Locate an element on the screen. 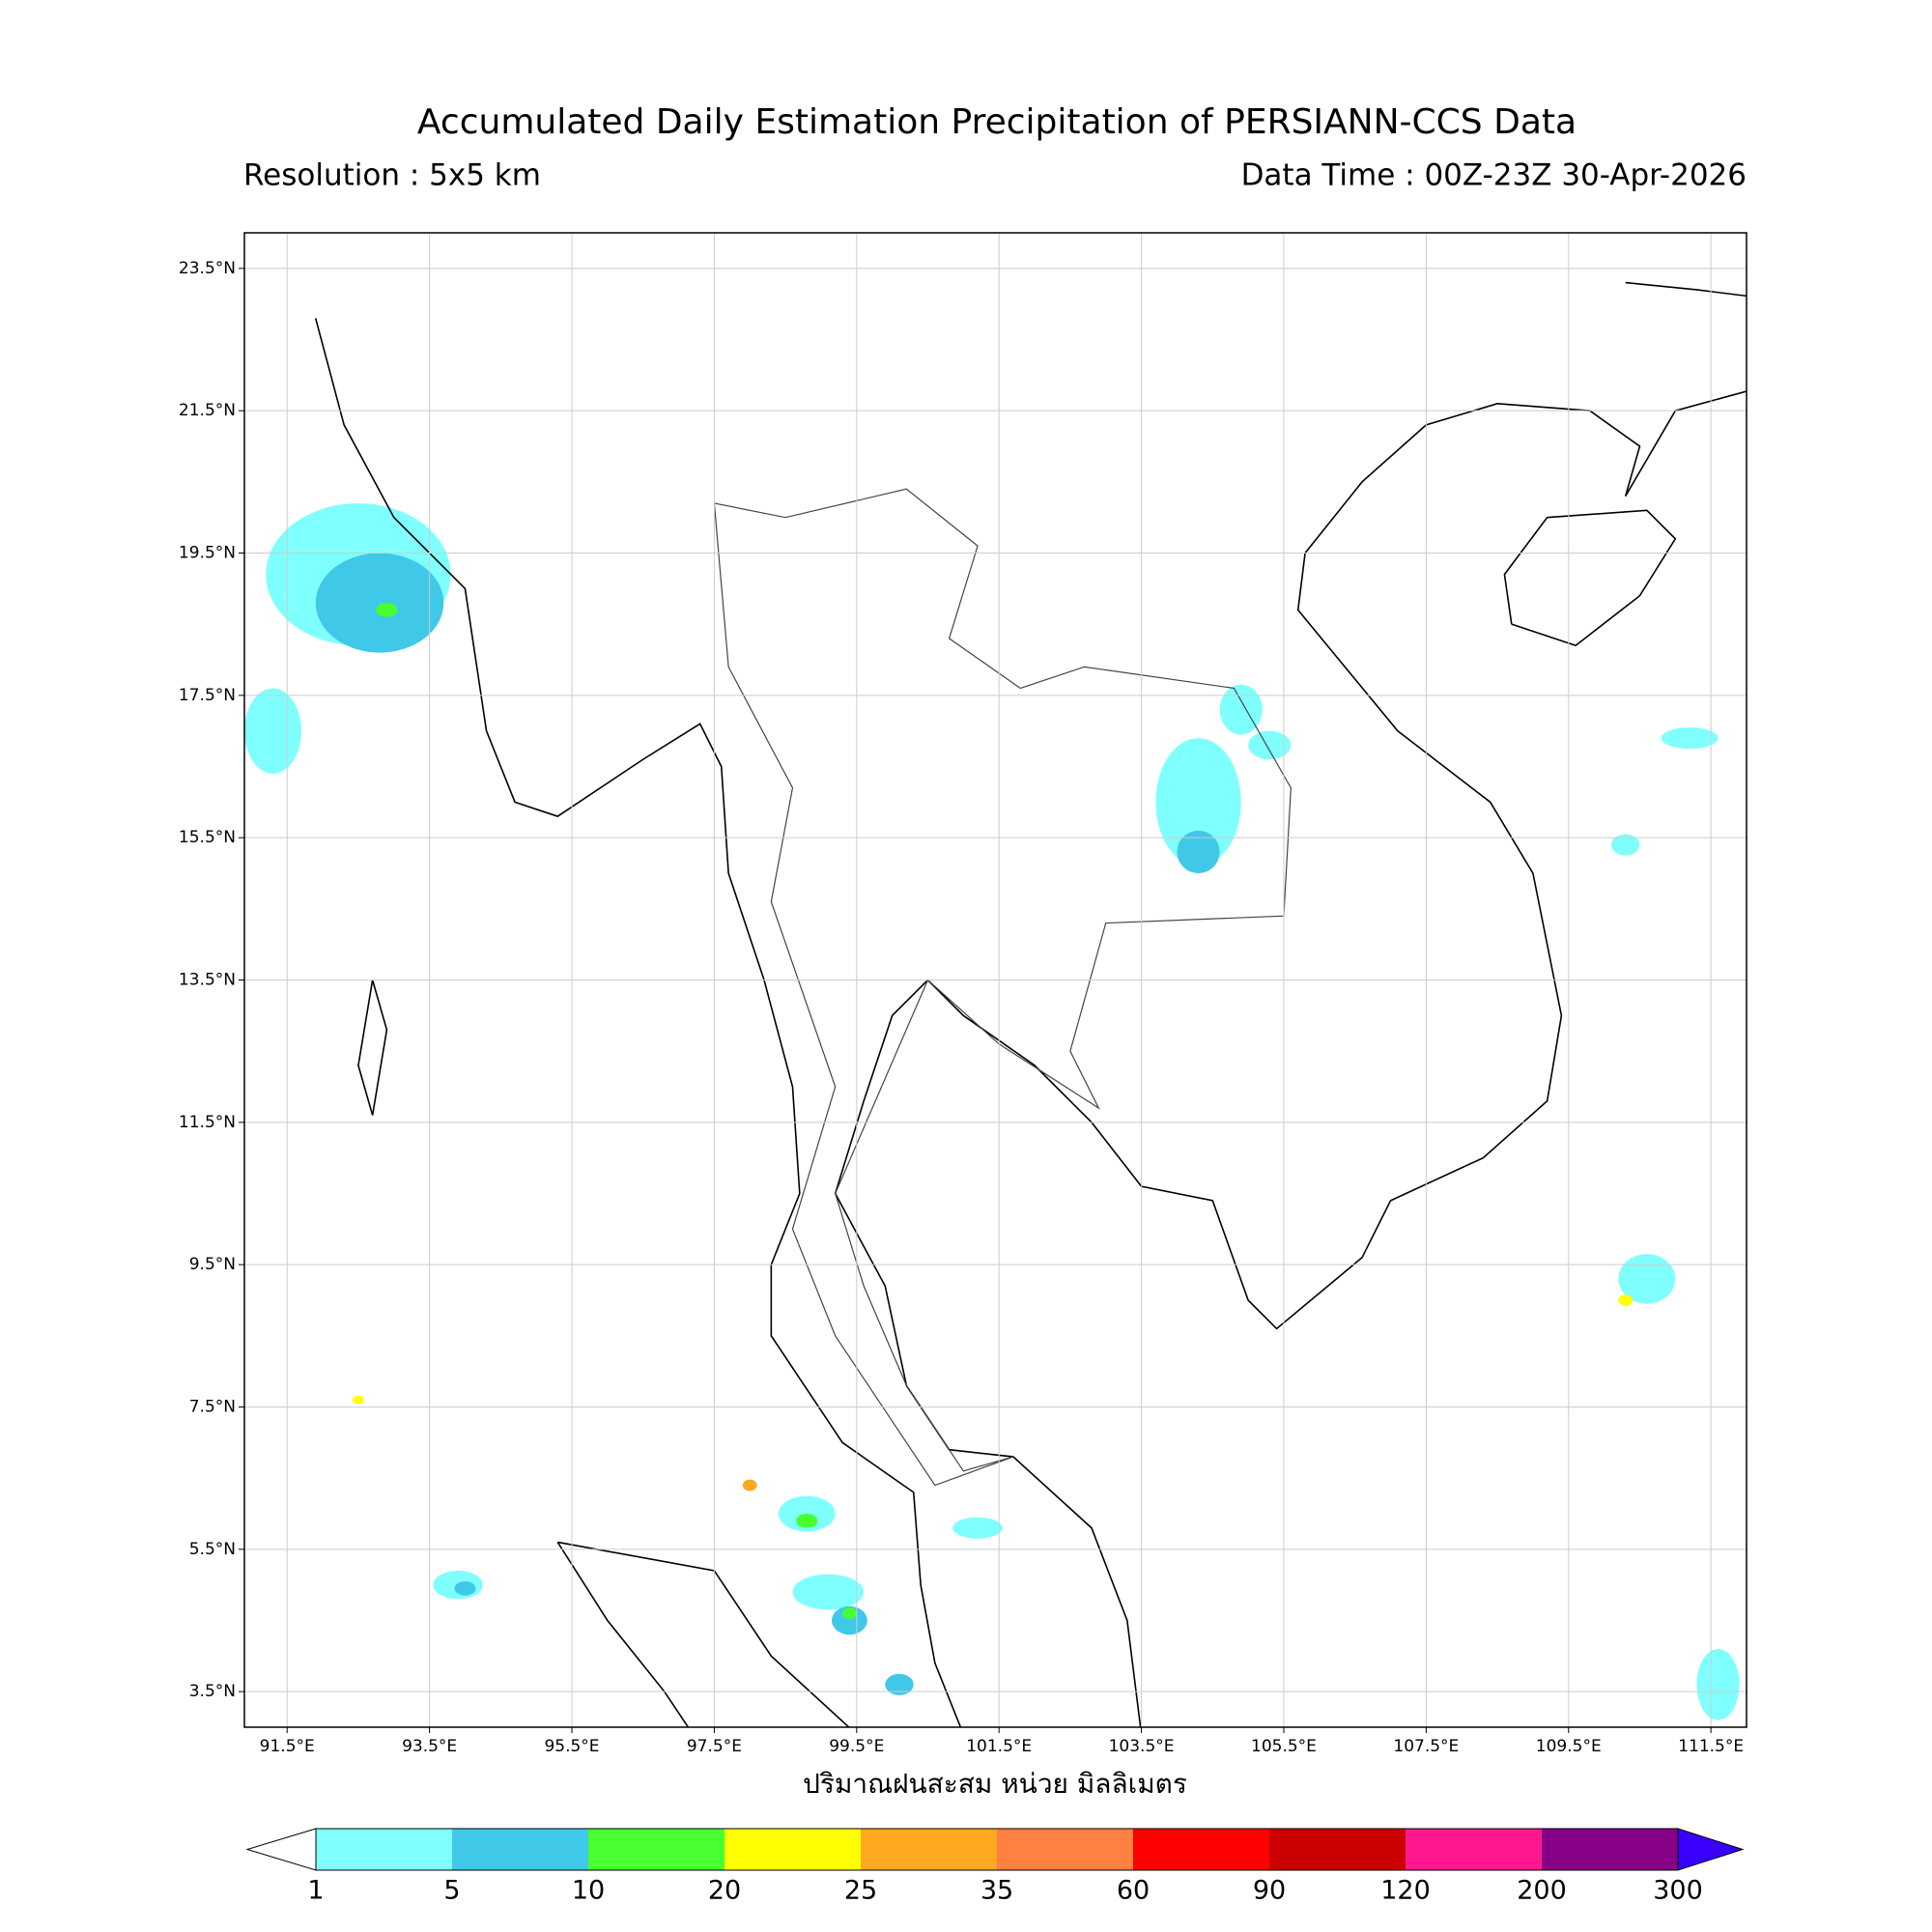 The image size is (1932, 1932). colorbar-label: 120 is located at coordinates (1405, 1891).